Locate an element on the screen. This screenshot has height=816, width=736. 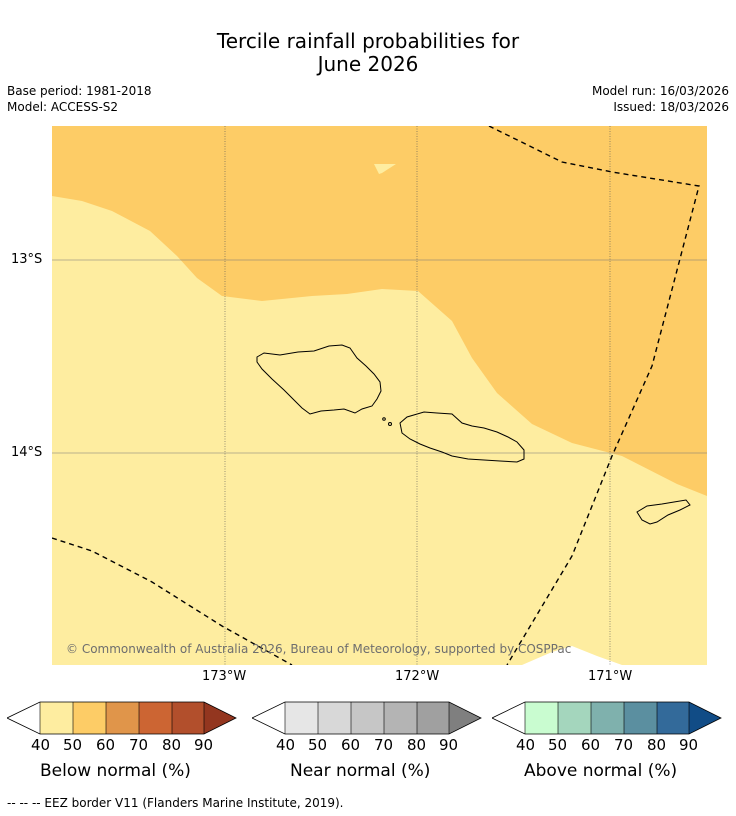
near-tick-40: 40 is located at coordinates (286, 745).